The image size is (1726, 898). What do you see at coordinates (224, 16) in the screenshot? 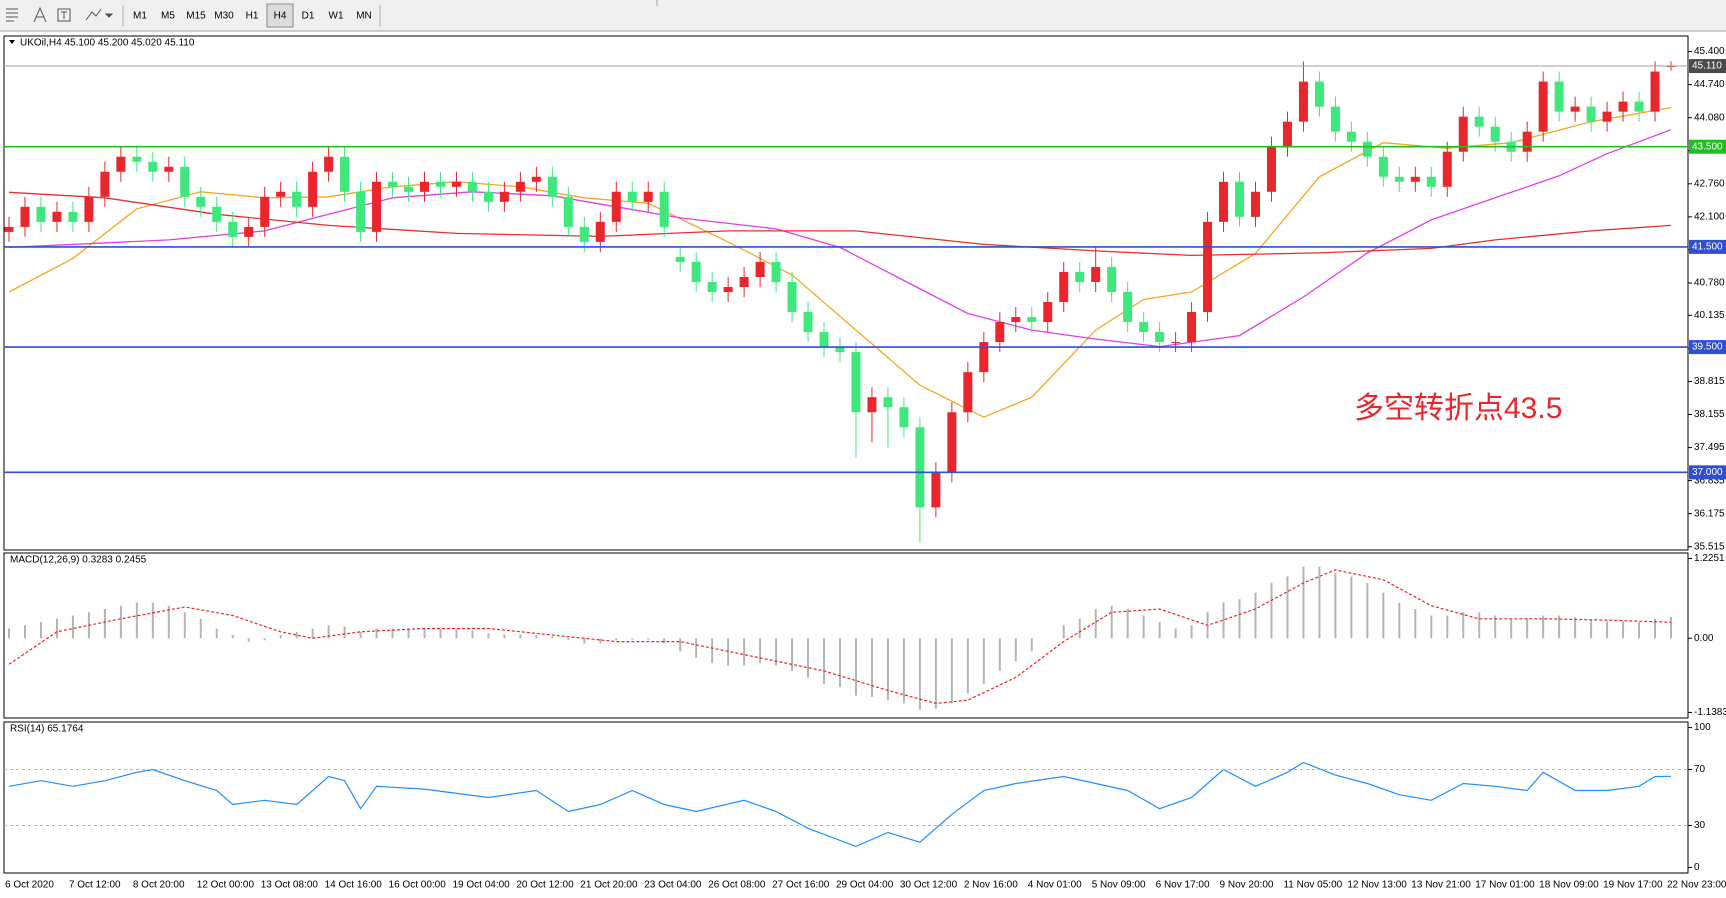
I see `timeframe-button: M30` at bounding box center [224, 16].